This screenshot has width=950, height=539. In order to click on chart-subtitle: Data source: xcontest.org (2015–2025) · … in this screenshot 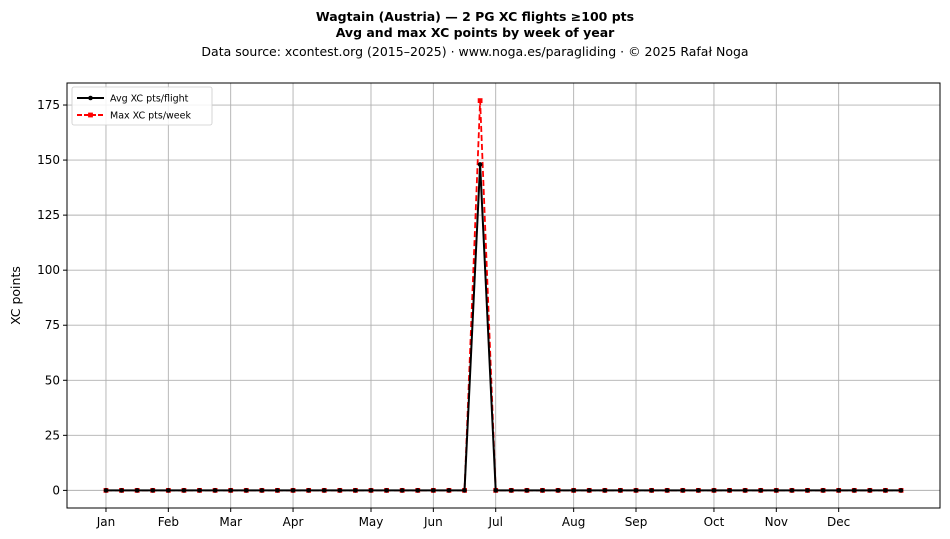, I will do `click(474, 51)`.